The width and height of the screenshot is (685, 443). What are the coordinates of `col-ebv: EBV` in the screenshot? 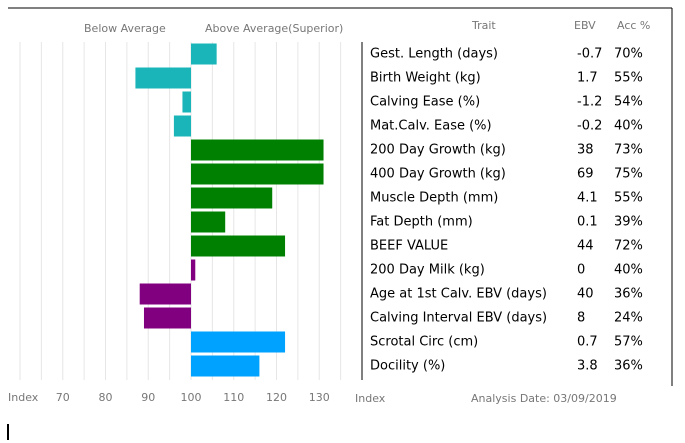 It's located at (585, 25).